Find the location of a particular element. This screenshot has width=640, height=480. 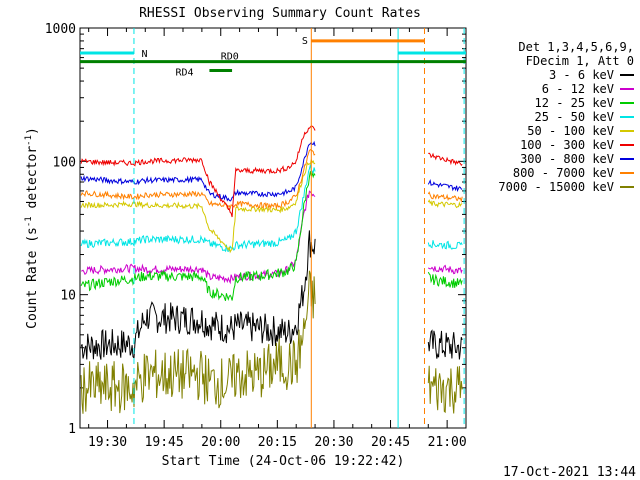

legend-entry: 100 - 300 keV is located at coordinates (554, 145).